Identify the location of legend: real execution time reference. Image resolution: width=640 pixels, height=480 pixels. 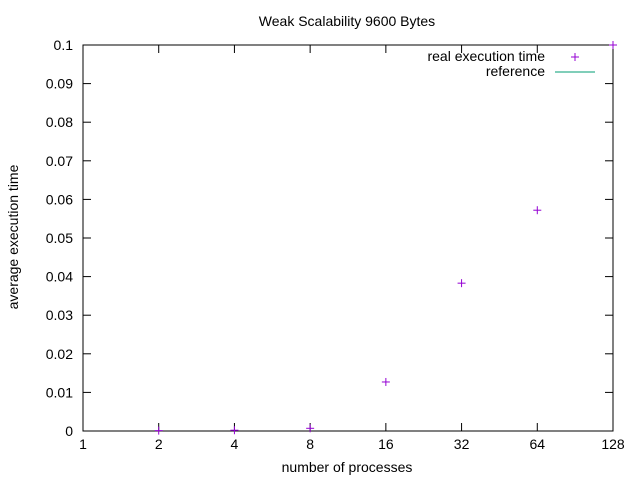
(511, 63).